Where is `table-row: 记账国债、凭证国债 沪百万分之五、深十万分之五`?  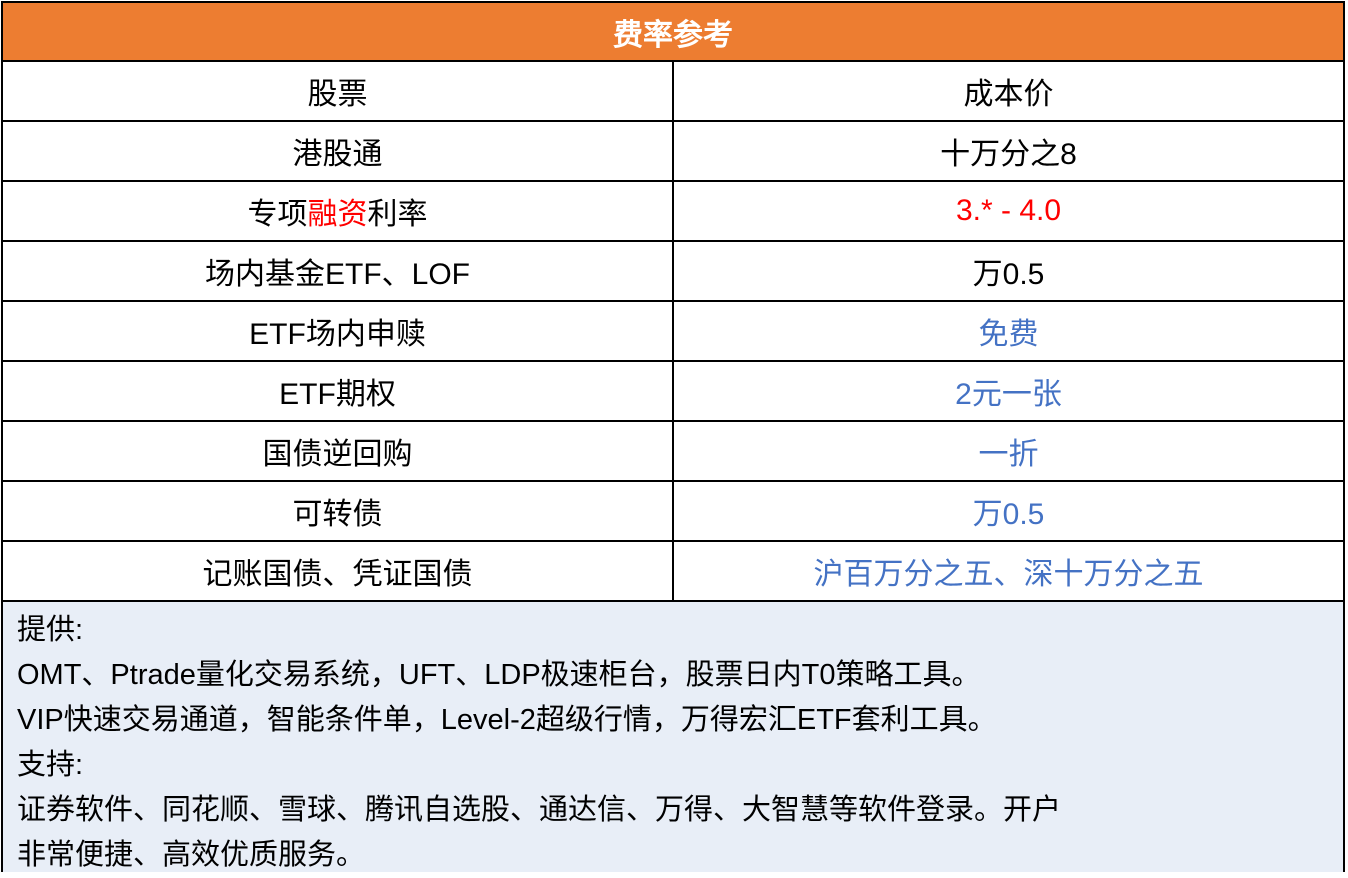
table-row: 记账国债、凭证国债 沪百万分之五、深十万分之五 is located at coordinates (673, 572).